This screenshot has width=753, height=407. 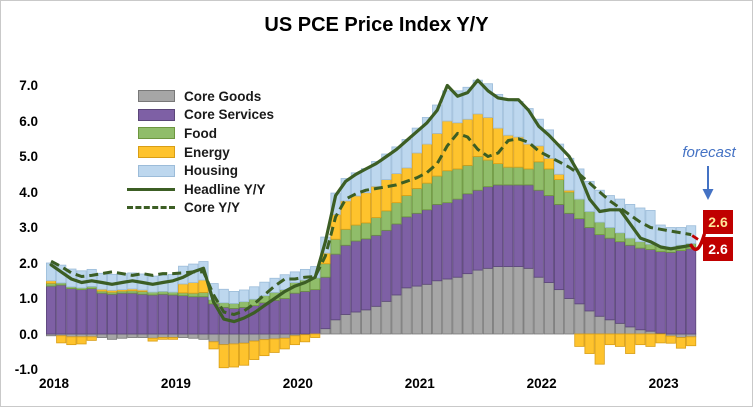 I want to click on x-tick-label: 2018, so click(x=54, y=383).